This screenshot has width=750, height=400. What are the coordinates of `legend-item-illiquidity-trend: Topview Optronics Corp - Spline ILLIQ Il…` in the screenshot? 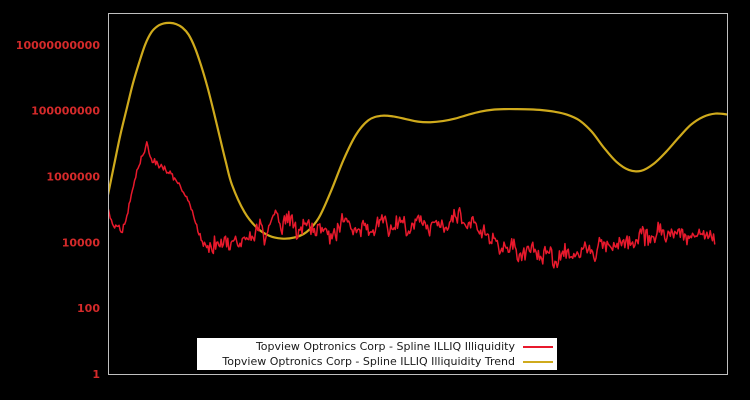 It's located at (377, 361).